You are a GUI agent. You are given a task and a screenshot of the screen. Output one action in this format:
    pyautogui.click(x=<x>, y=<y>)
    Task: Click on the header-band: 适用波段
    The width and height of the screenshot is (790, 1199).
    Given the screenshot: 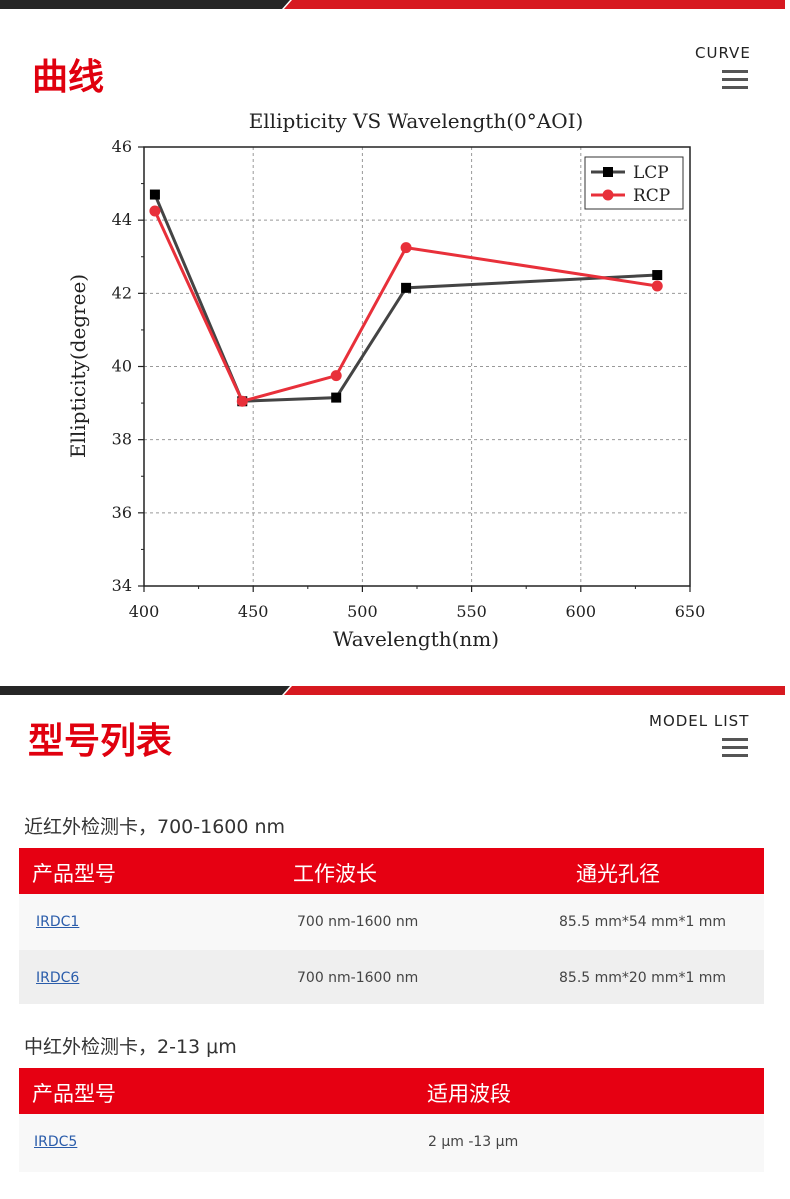 What is the action you would take?
    pyautogui.click(x=469, y=1094)
    